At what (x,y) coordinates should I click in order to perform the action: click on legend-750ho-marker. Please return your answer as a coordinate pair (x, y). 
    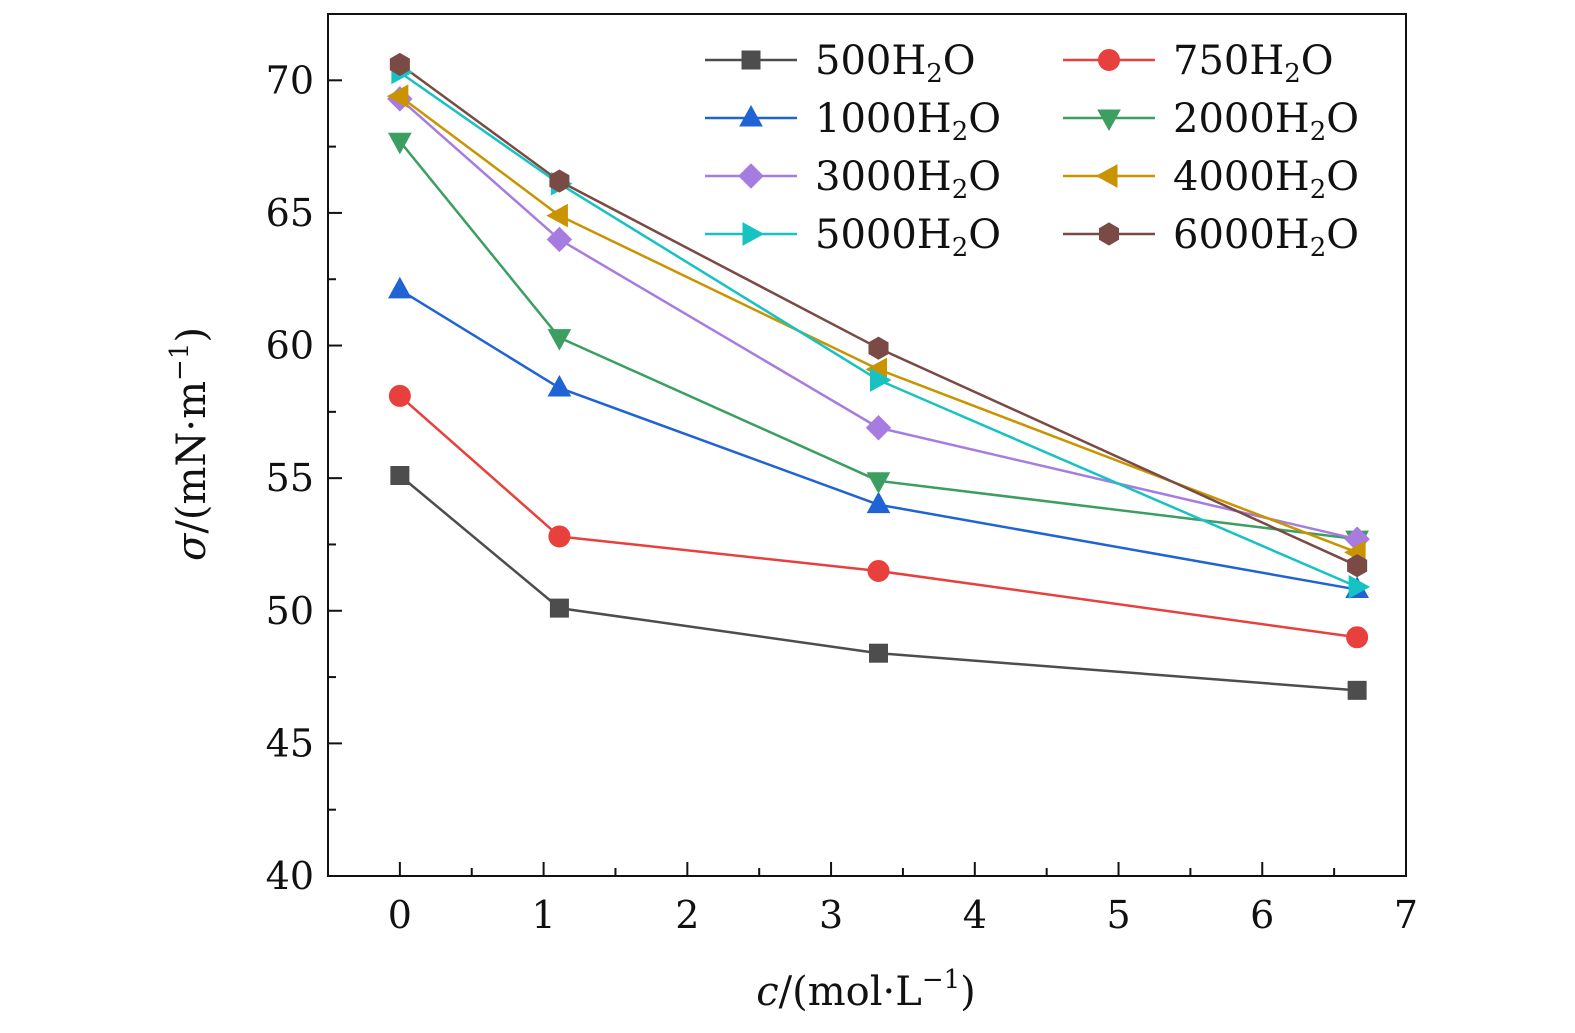
    Looking at the image, I should click on (1109, 60).